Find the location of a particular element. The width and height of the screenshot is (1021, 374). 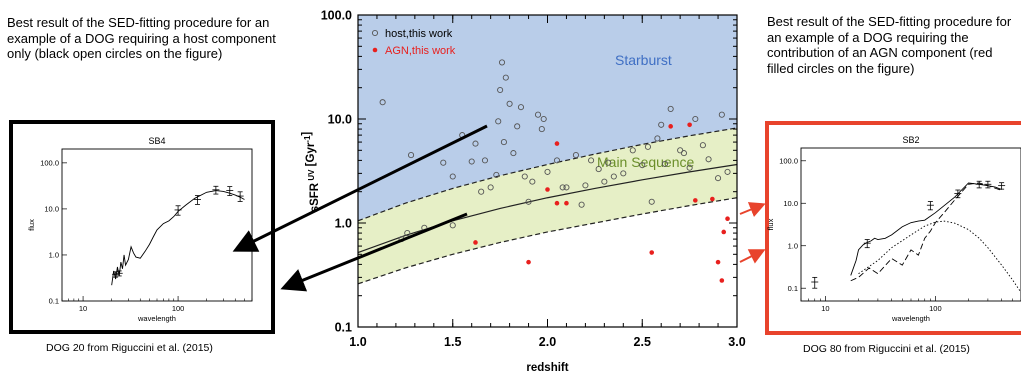

inset-sb4-chart: SB4 10 100 0.1 1.0 10.0 100.0 wavelength flux is located at coordinates (140, 229).